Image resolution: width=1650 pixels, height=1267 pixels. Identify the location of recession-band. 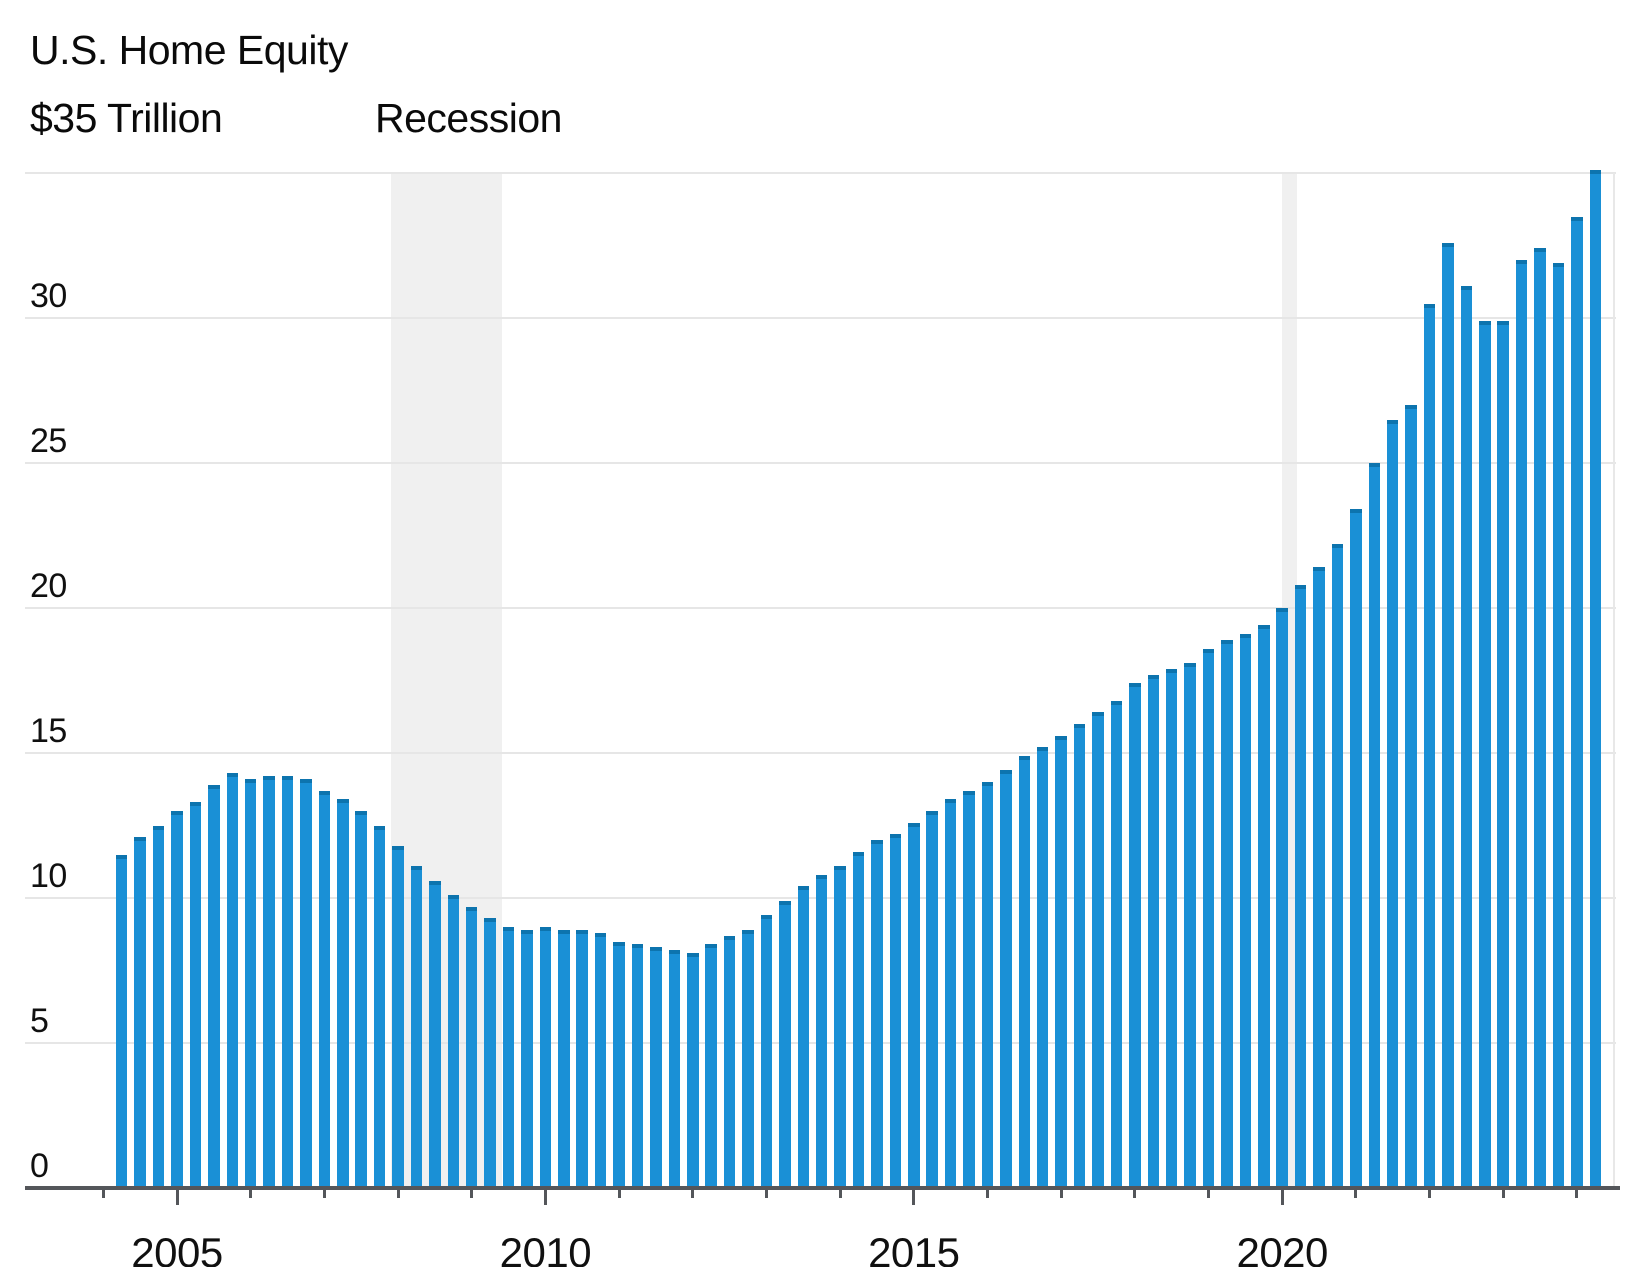
(446, 680).